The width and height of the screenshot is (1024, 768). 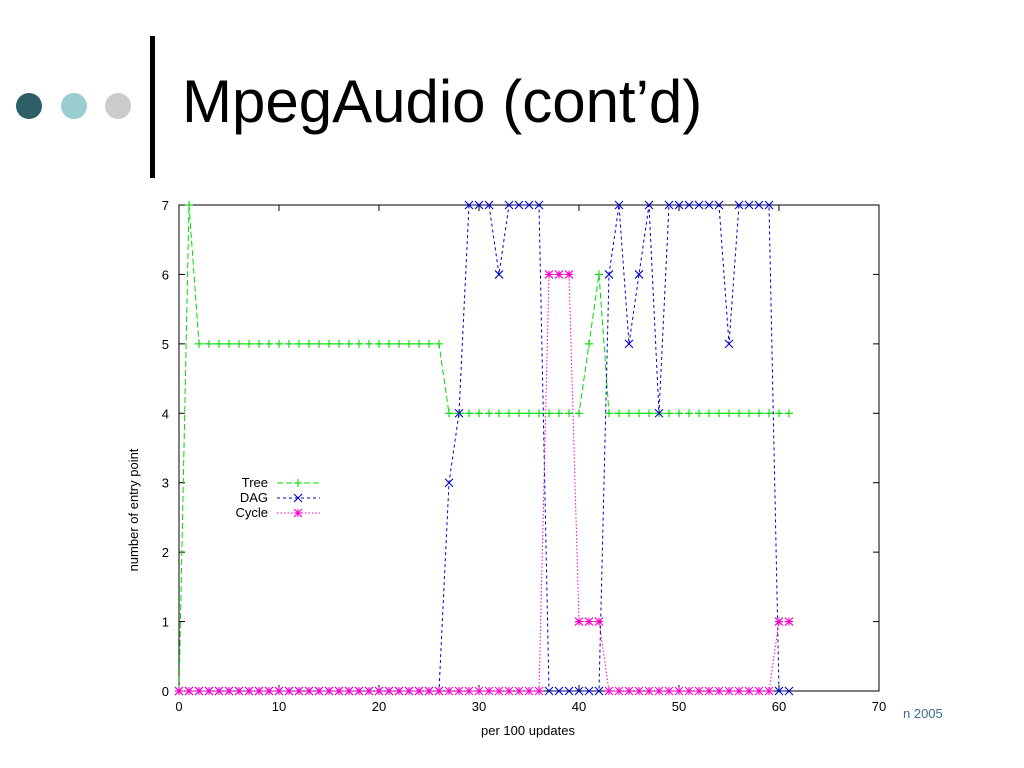 What do you see at coordinates (251, 512) in the screenshot?
I see `legend-label-cycle: Cycle` at bounding box center [251, 512].